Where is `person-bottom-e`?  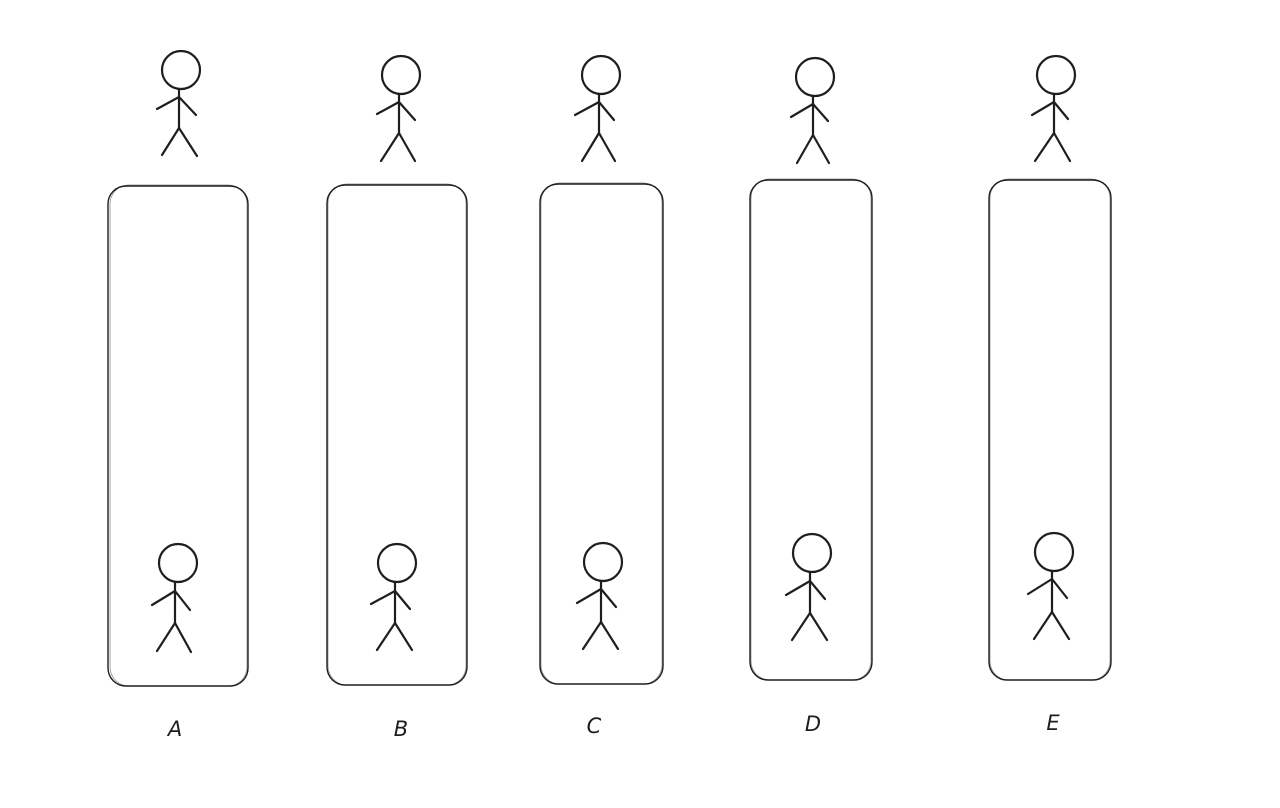
person-bottom-e is located at coordinates (1050, 586).